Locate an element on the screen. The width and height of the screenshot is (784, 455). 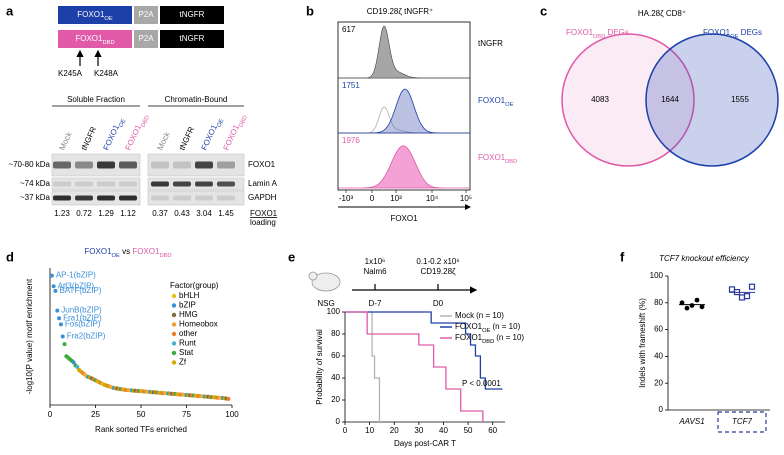
legend-label: Stat is located at coordinates (186, 352).